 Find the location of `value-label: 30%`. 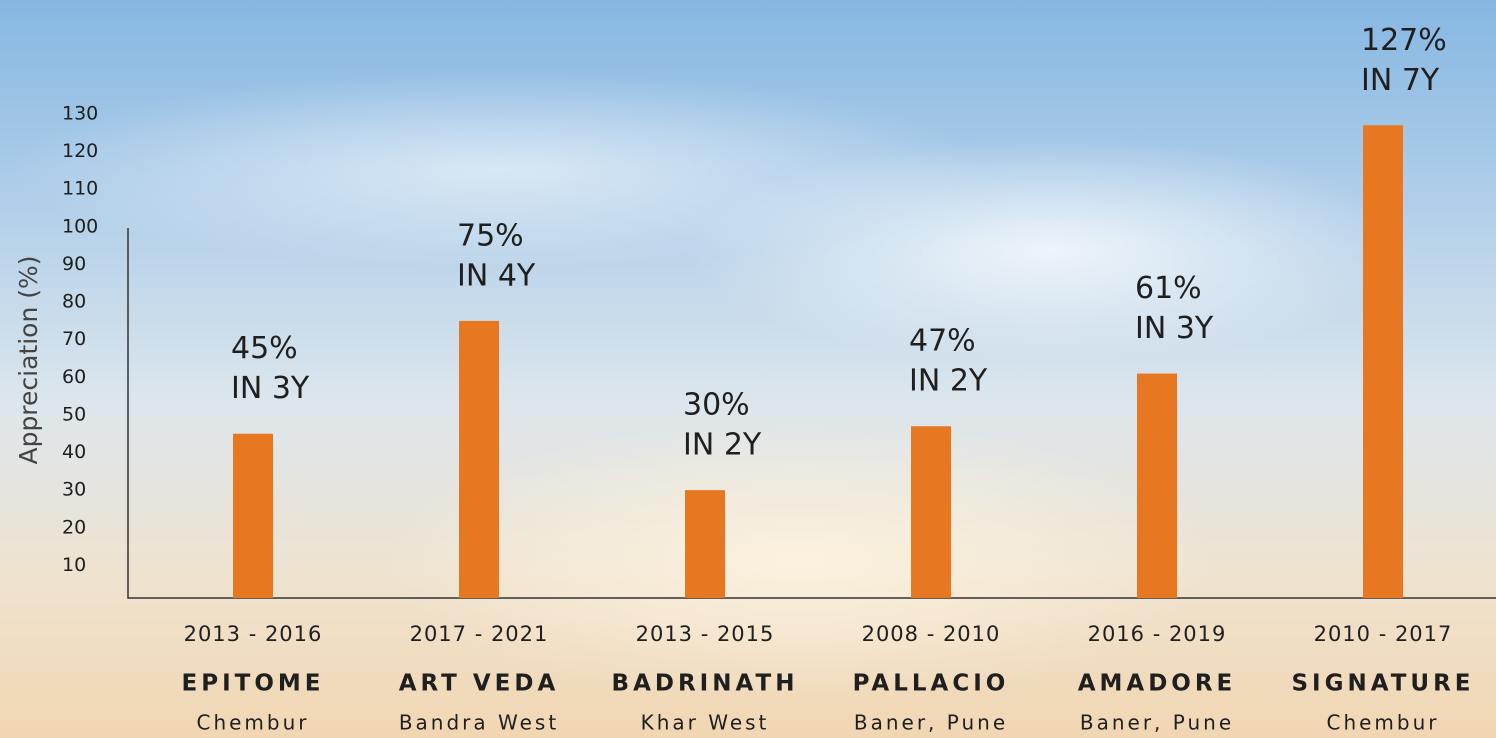

value-label: 30% is located at coordinates (716, 405).